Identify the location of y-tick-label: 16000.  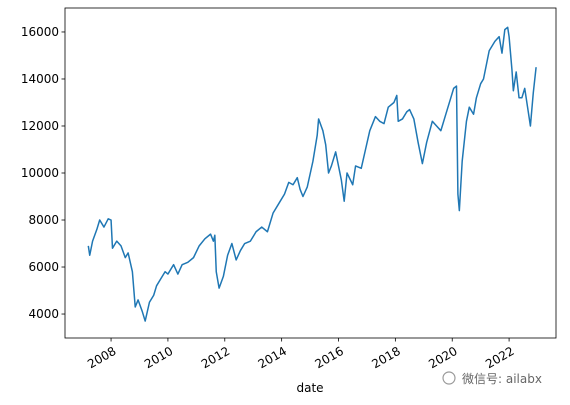
(40, 32).